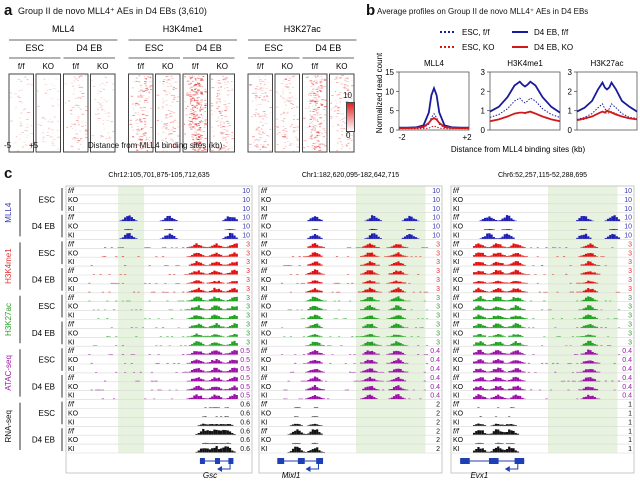 The image size is (640, 504). What do you see at coordinates (141, 113) in the screenshot?
I see `heatmap-H3K4me1-ESC-f/f` at bounding box center [141, 113].